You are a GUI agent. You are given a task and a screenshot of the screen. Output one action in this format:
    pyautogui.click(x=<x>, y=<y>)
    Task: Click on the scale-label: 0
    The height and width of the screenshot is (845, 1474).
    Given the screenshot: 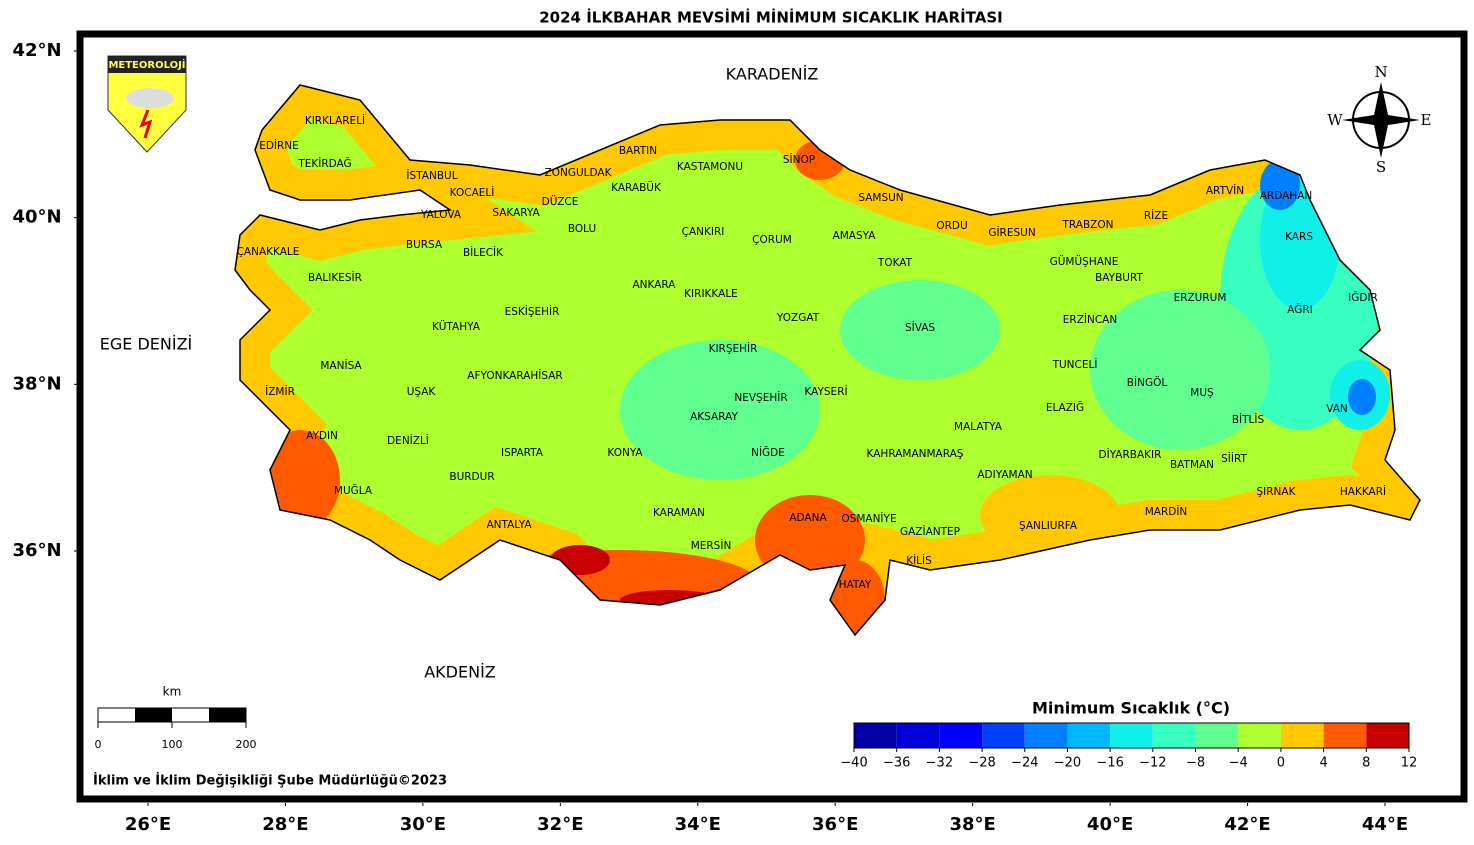 What is the action you would take?
    pyautogui.click(x=98, y=744)
    